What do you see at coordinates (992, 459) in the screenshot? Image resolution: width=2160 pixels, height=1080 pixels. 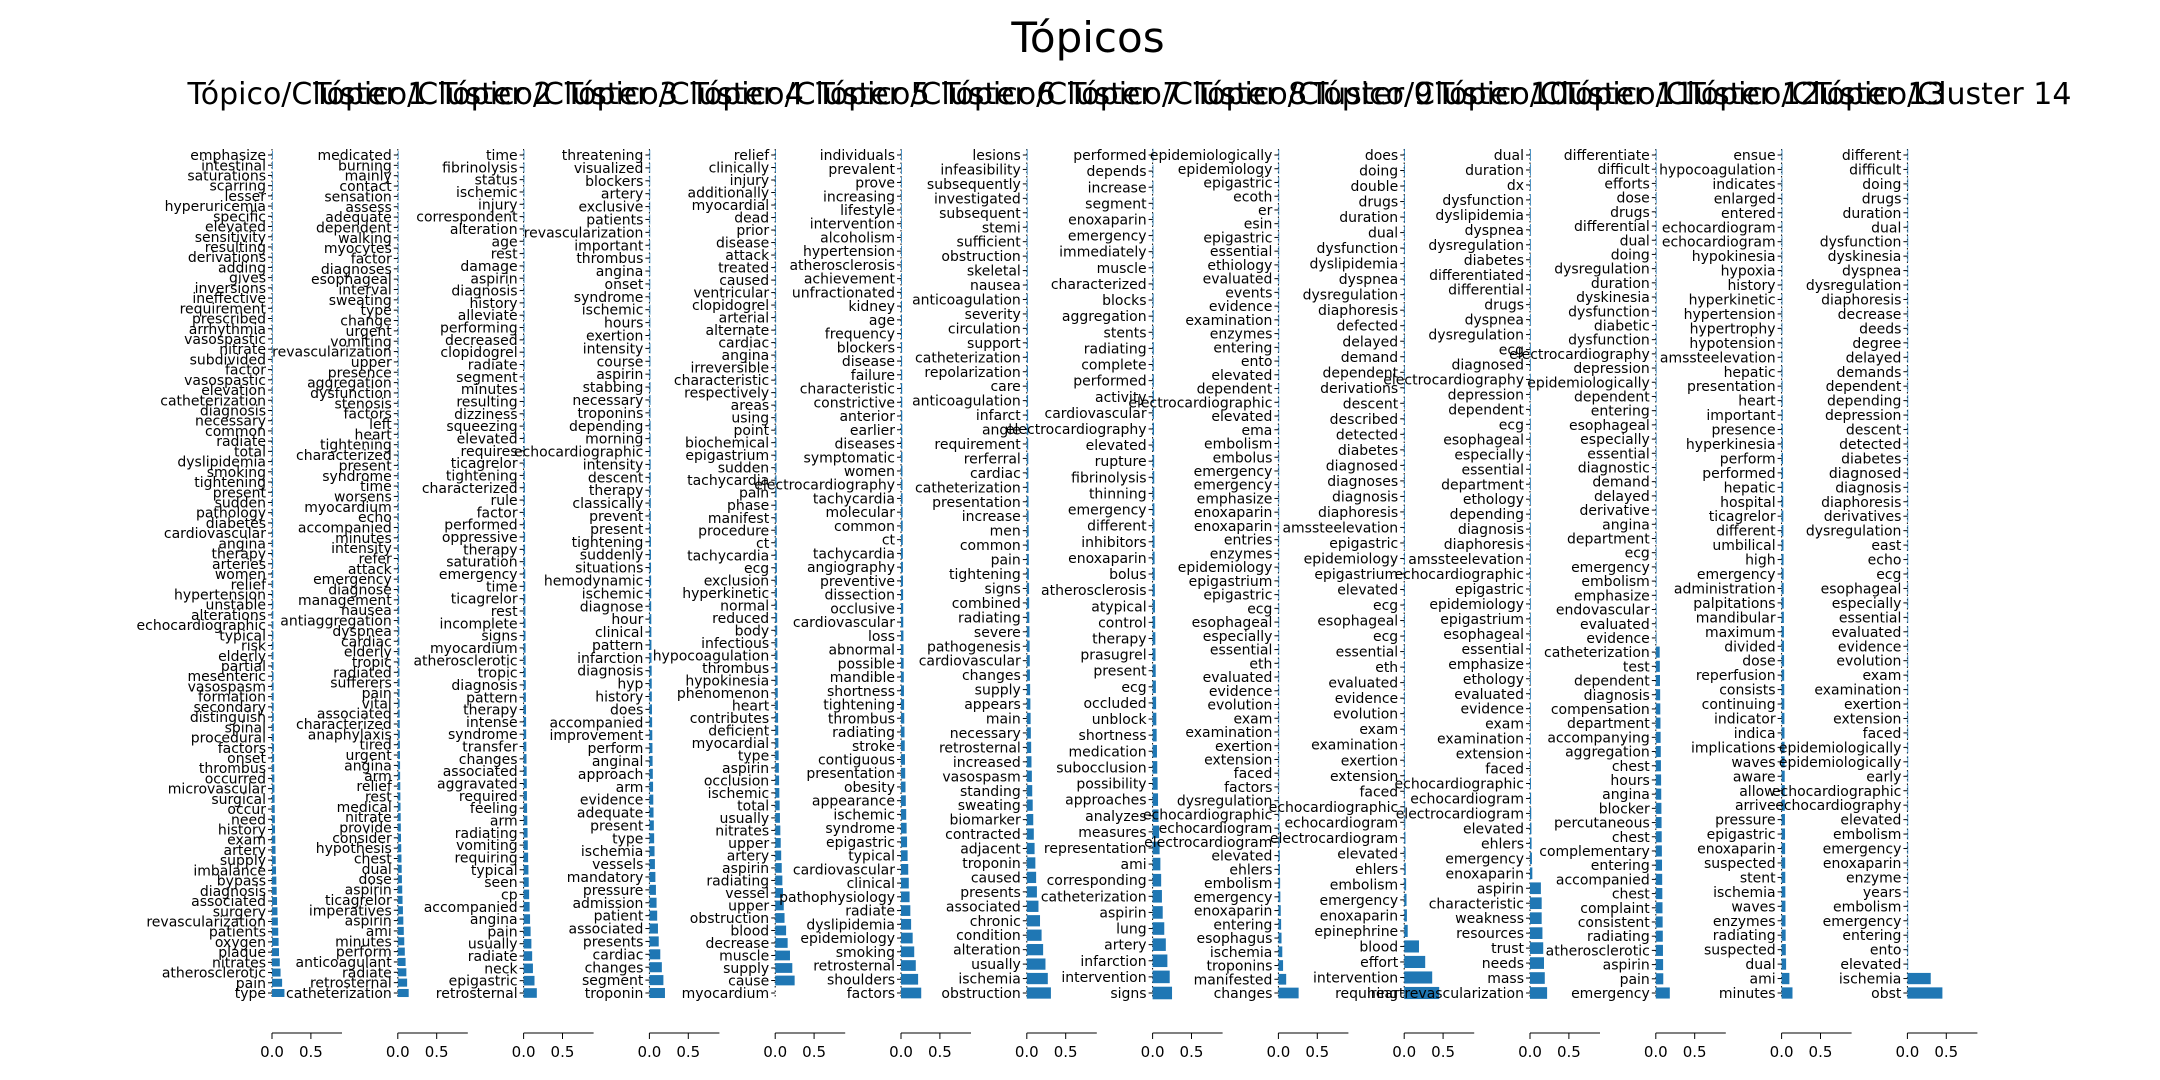 I see `category-label: rerferral` at bounding box center [992, 459].